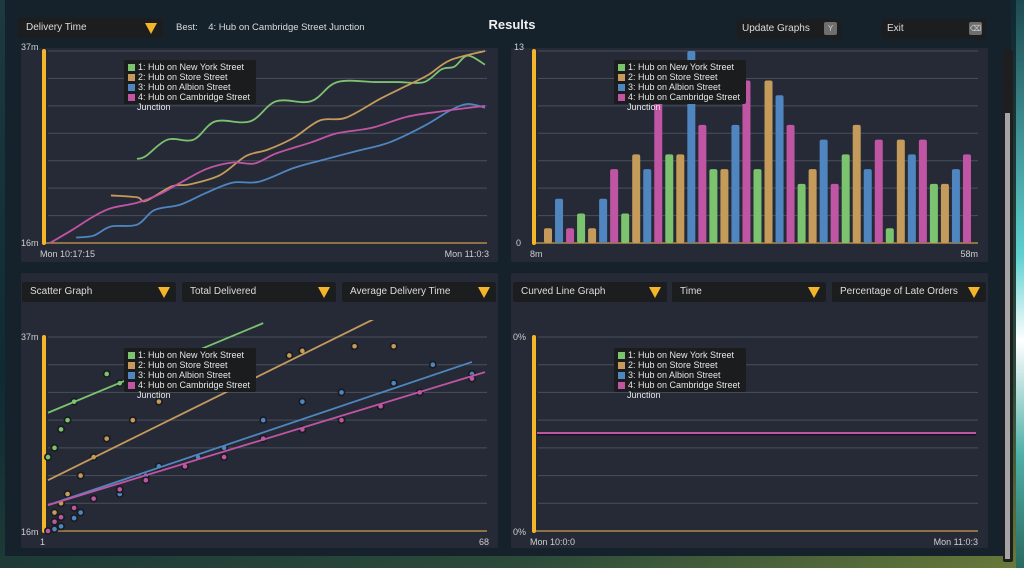 This screenshot has height=568, width=1024. I want to click on y-bottom-label: 16m, so click(30, 243).